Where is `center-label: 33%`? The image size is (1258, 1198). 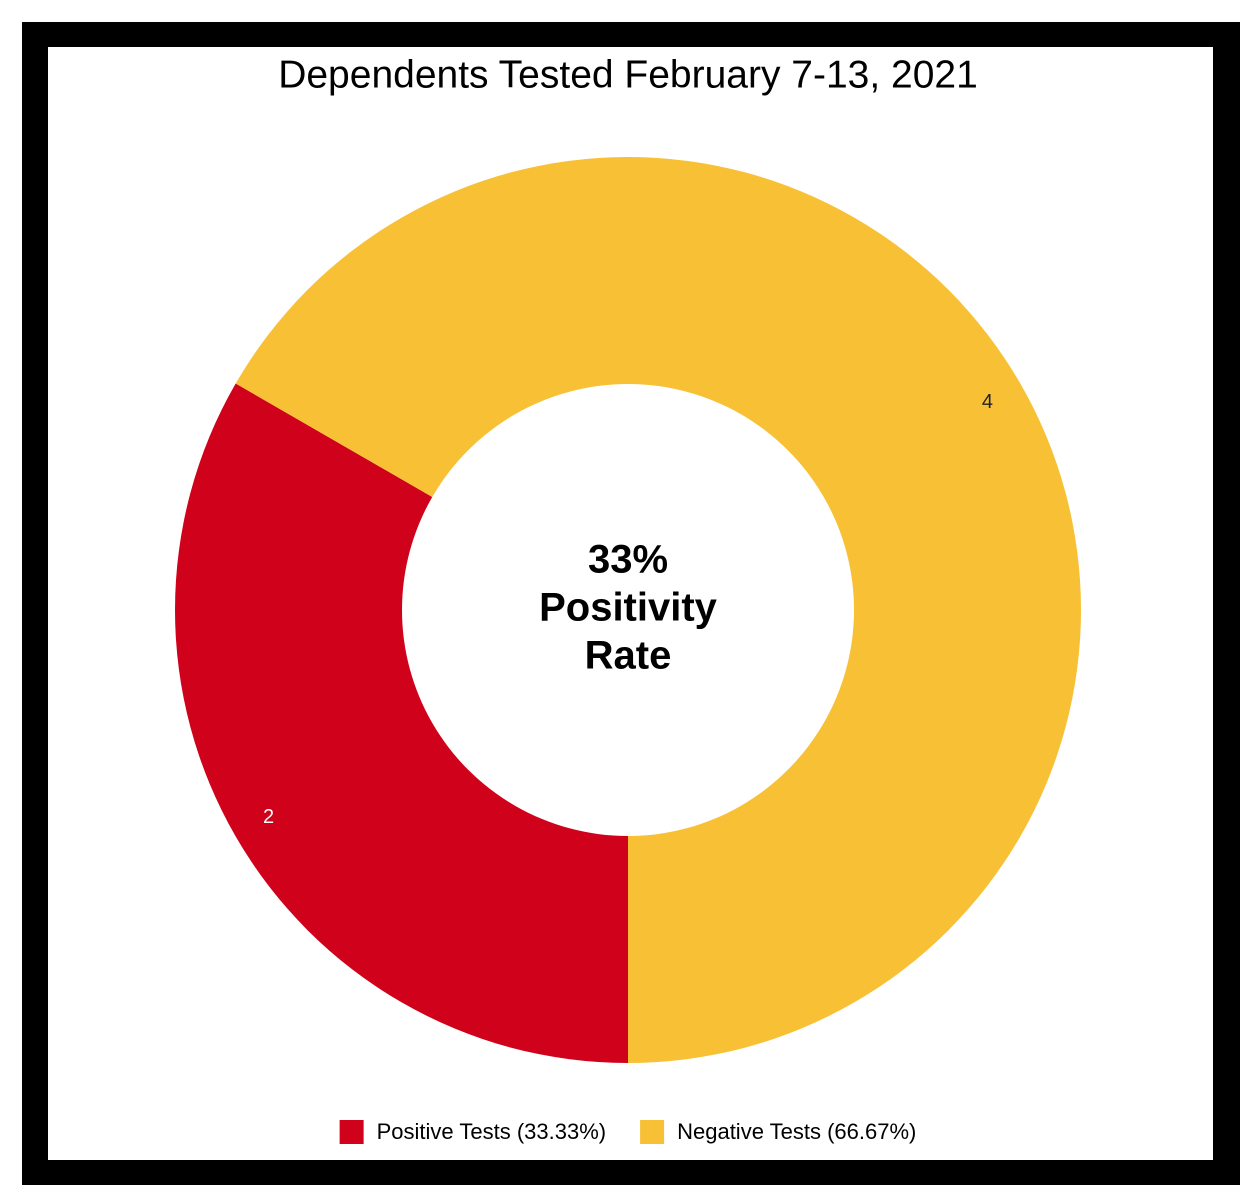
center-label: 33% is located at coordinates (628, 560).